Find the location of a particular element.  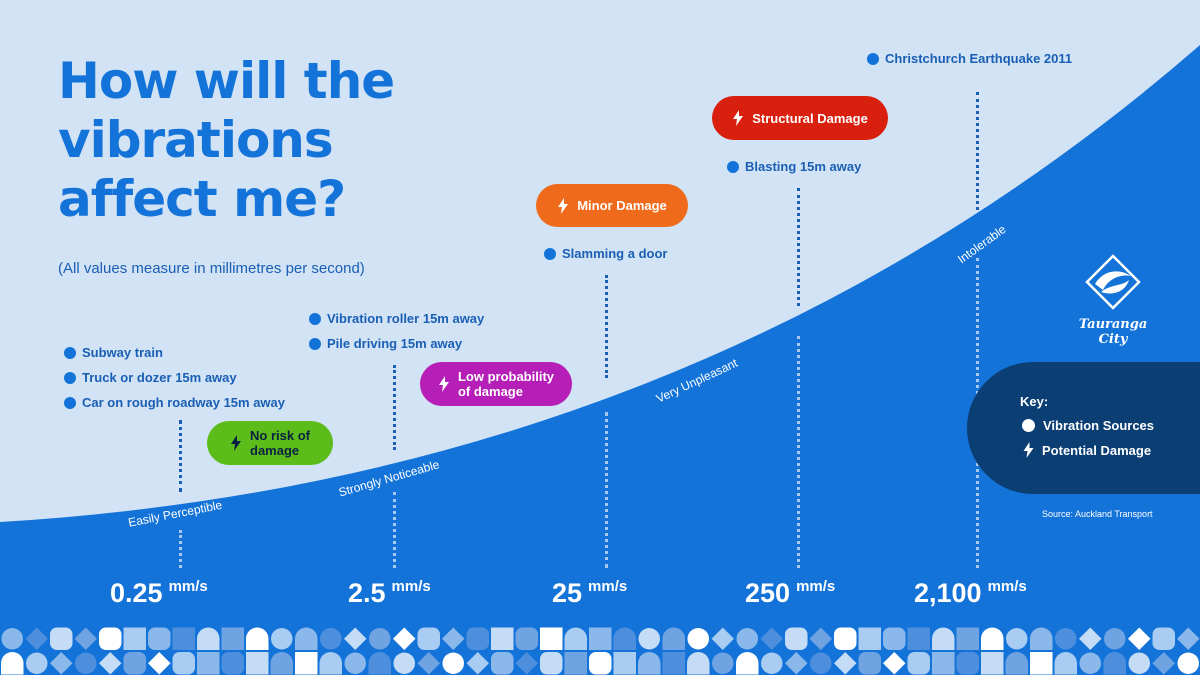

key-vibration-sources: Vibration Sources is located at coordinates (1088, 425).